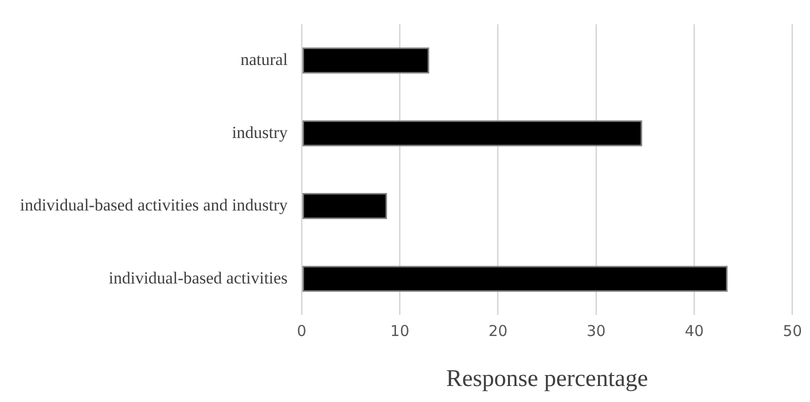  I want to click on x-tick-label: 0, so click(301, 331).